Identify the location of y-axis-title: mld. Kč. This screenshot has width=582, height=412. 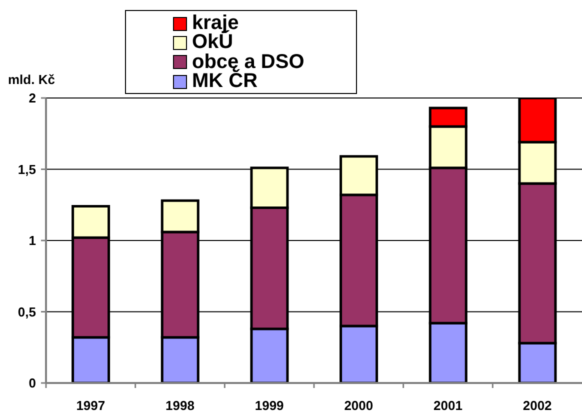
(31, 79).